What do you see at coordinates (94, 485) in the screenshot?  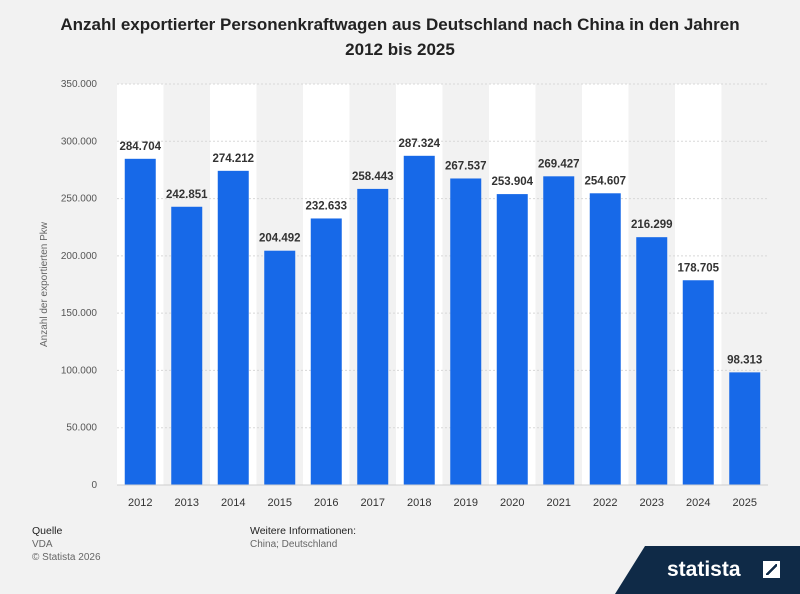 I see `y-tick-label: 0` at bounding box center [94, 485].